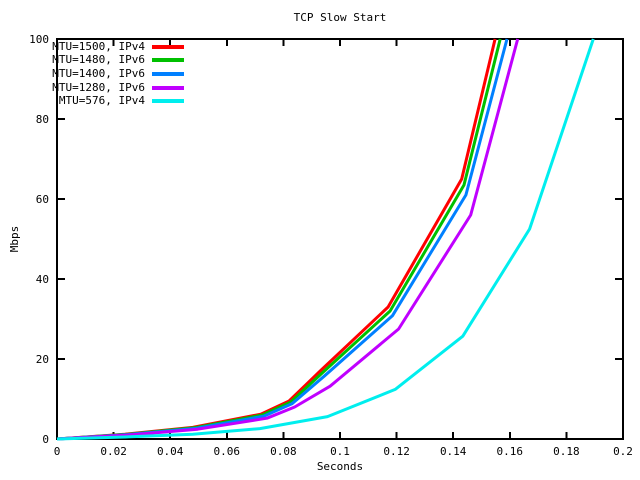  Describe the element at coordinates (98, 87) in the screenshot. I see `legend-label: MTU=1280, IPv6` at that location.